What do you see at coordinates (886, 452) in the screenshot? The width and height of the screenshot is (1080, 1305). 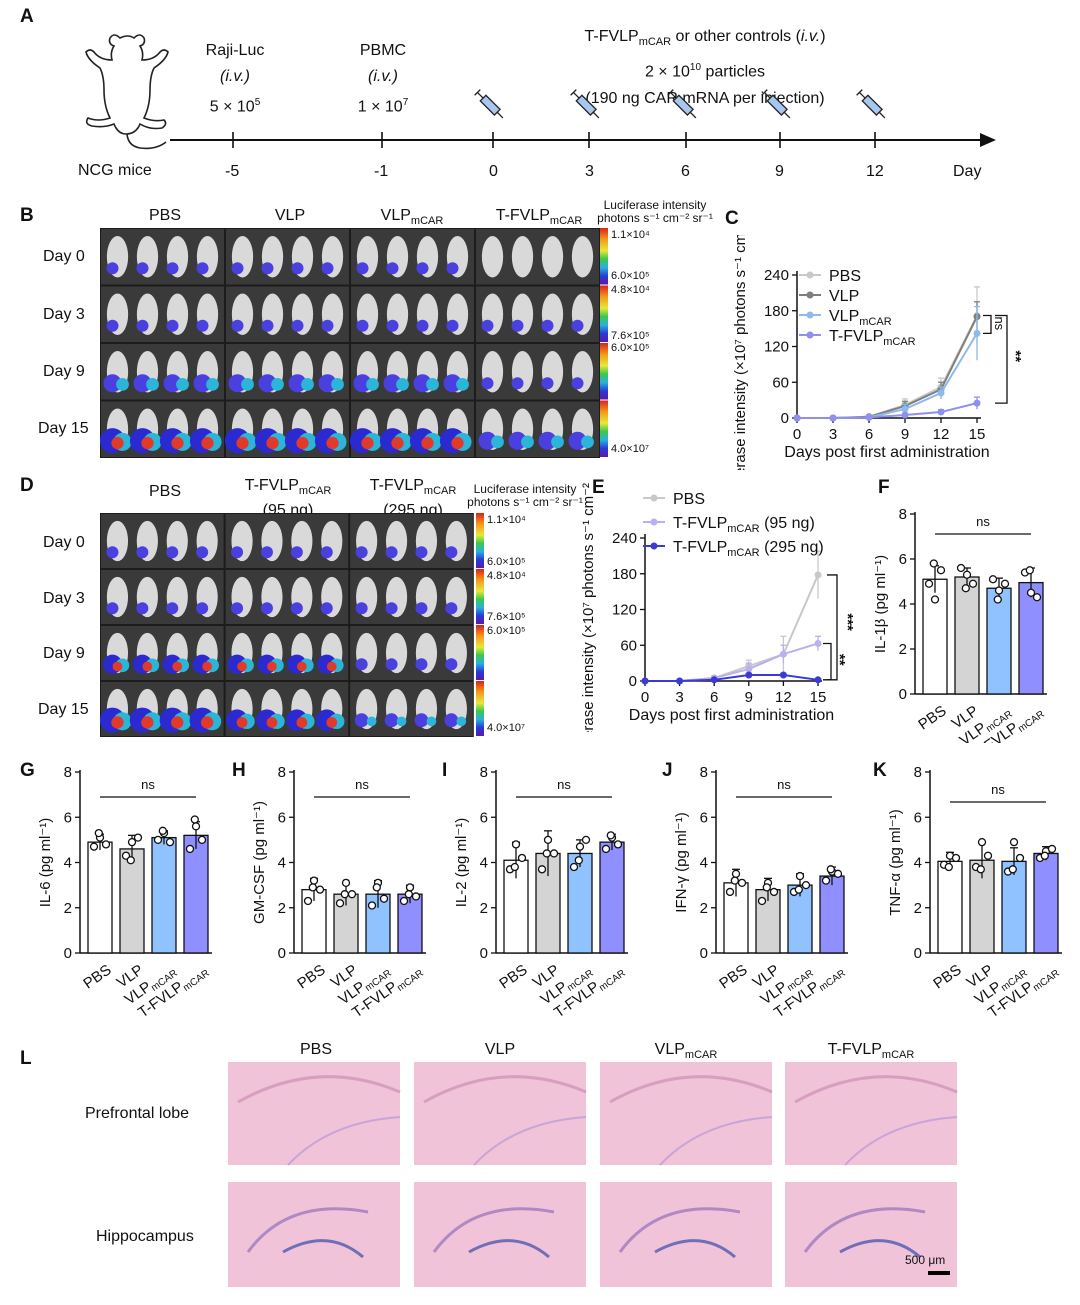 I see `x-axis-label: Days post first administration` at bounding box center [886, 452].